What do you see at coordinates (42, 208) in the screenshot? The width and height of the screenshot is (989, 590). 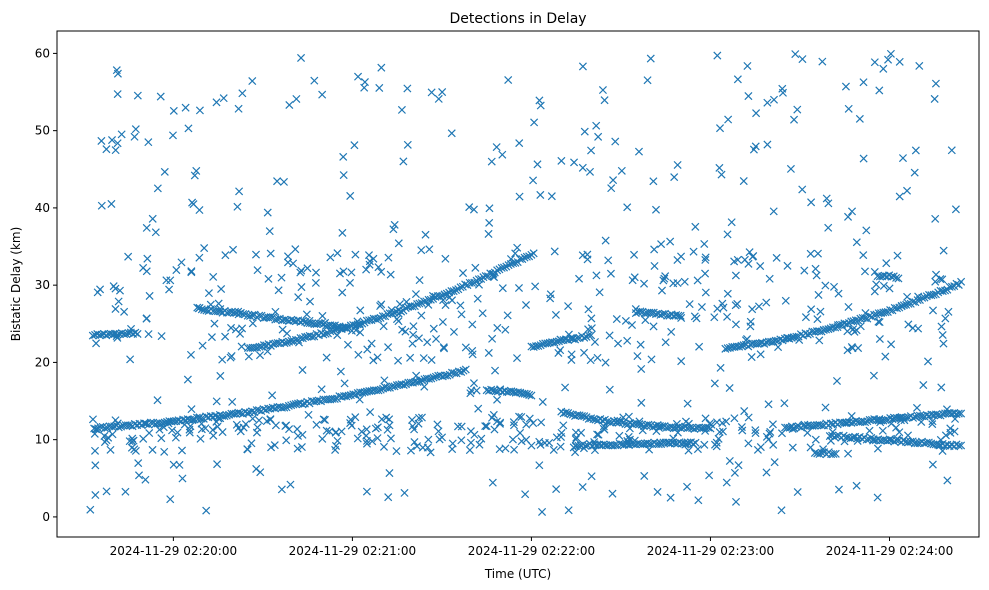 I see `y-tick-label: 40` at bounding box center [42, 208].